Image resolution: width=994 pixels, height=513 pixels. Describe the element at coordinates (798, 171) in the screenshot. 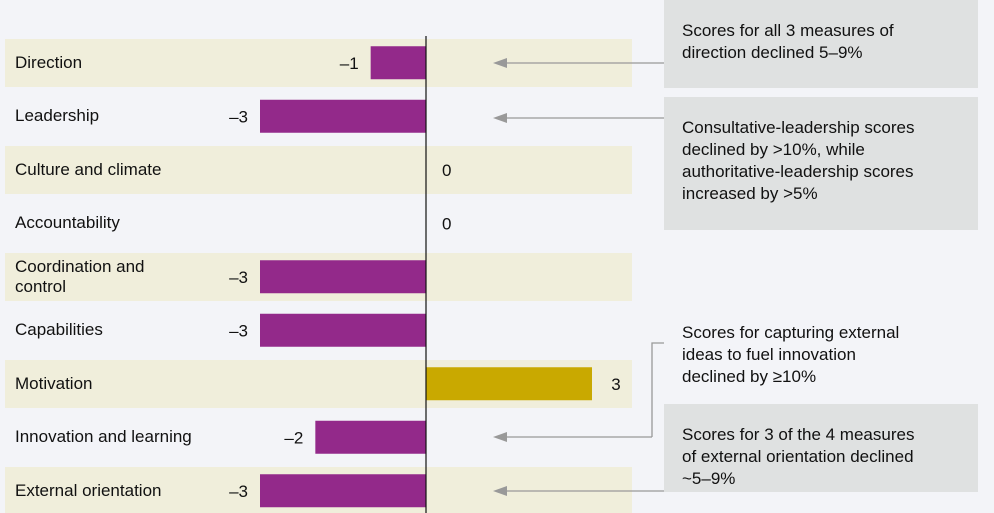

I see `annotation-line: authoritative-leadership scores` at that location.